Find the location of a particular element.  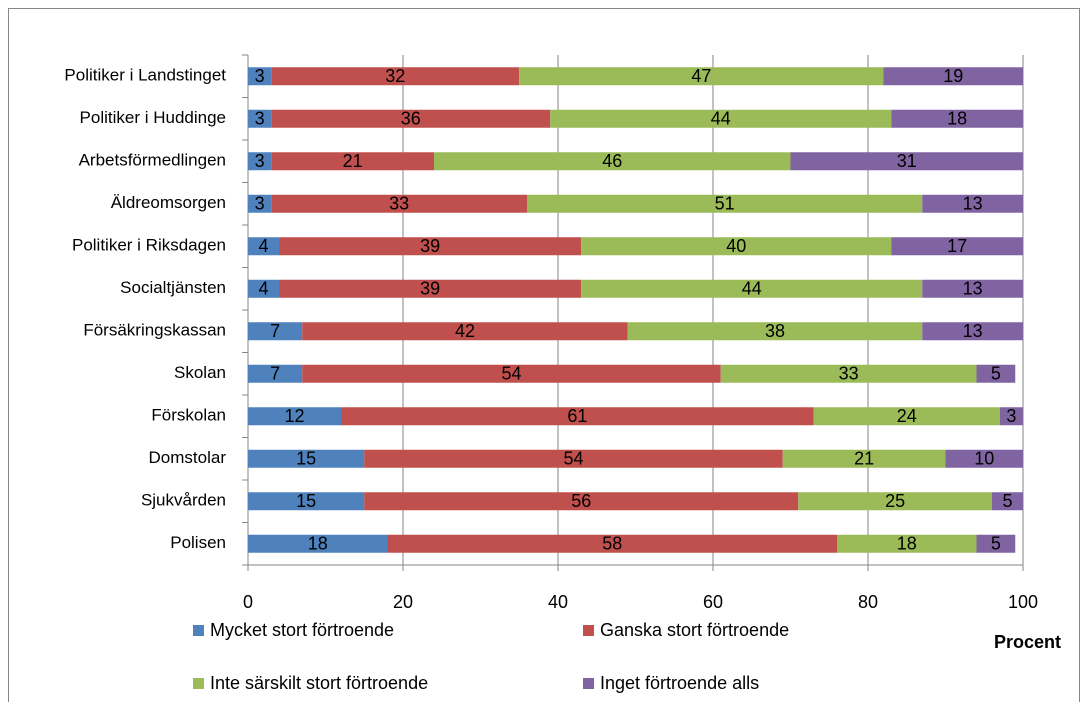

data-label: 40 is located at coordinates (736, 246).